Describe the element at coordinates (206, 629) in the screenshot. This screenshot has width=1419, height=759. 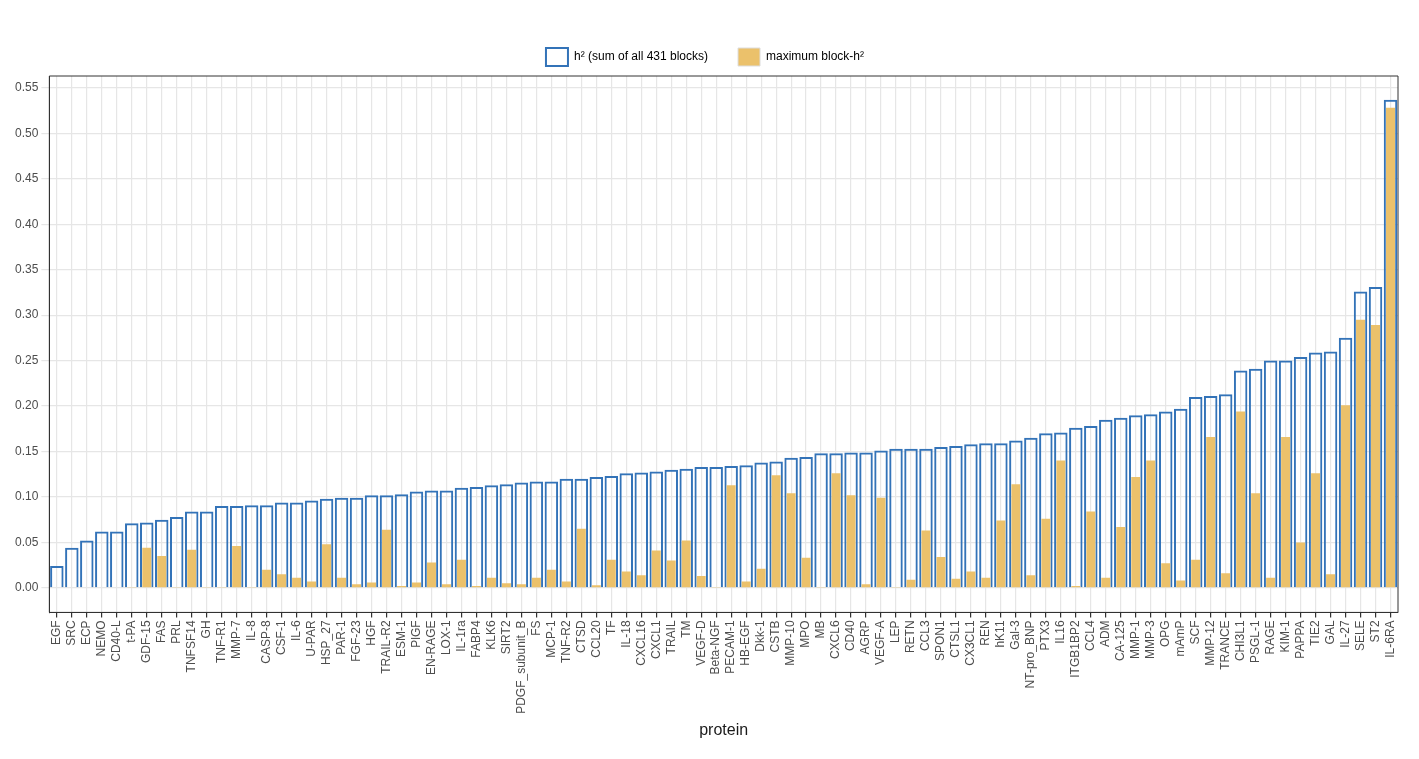
I see `x-tick-label: GH` at that location.